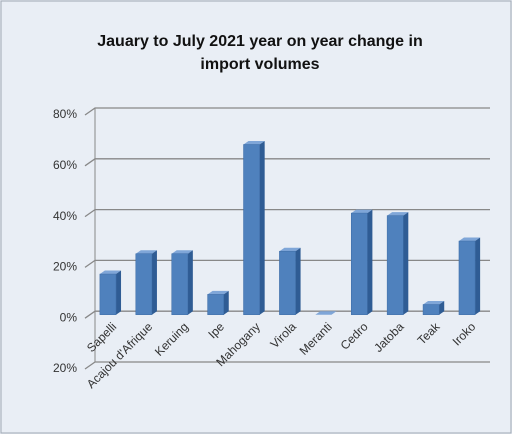  I want to click on y-tick-label: 80%, so click(65, 114).